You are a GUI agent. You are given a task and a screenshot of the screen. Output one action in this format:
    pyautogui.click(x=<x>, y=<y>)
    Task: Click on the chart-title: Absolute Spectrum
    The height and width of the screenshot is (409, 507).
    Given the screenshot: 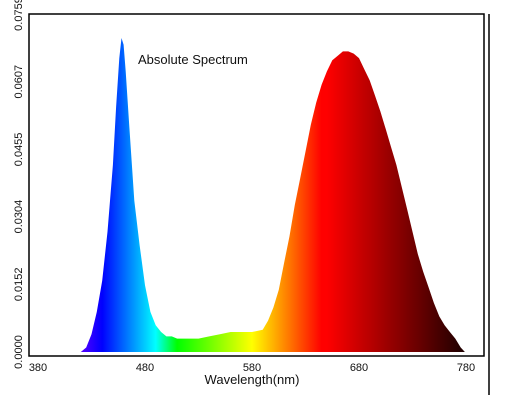 What is the action you would take?
    pyautogui.click(x=193, y=59)
    